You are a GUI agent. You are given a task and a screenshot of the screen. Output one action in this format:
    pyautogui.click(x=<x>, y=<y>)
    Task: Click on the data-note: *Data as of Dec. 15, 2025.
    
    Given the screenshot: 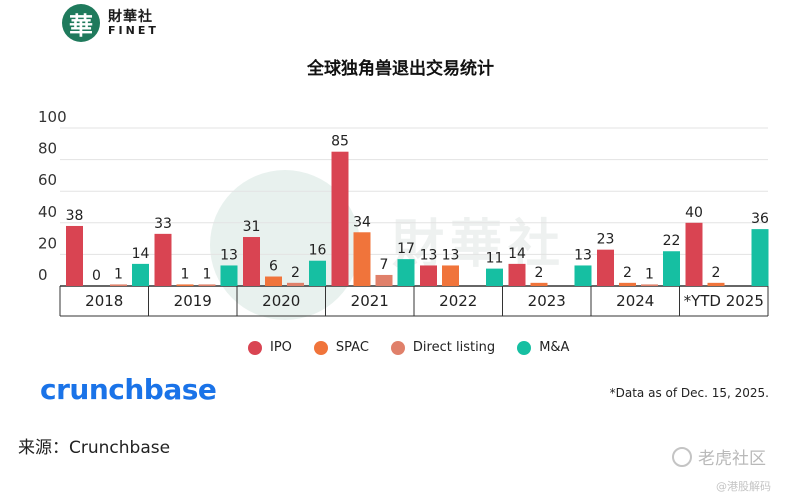 What is the action you would take?
    pyautogui.click(x=689, y=393)
    